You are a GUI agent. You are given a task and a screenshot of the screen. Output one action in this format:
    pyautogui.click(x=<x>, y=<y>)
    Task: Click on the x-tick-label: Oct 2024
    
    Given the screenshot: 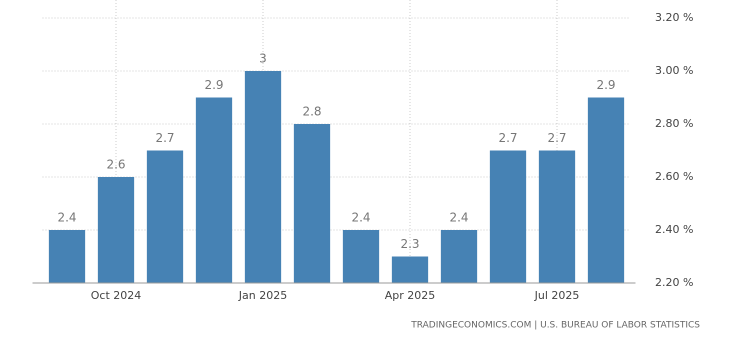 What is the action you would take?
    pyautogui.click(x=116, y=295)
    